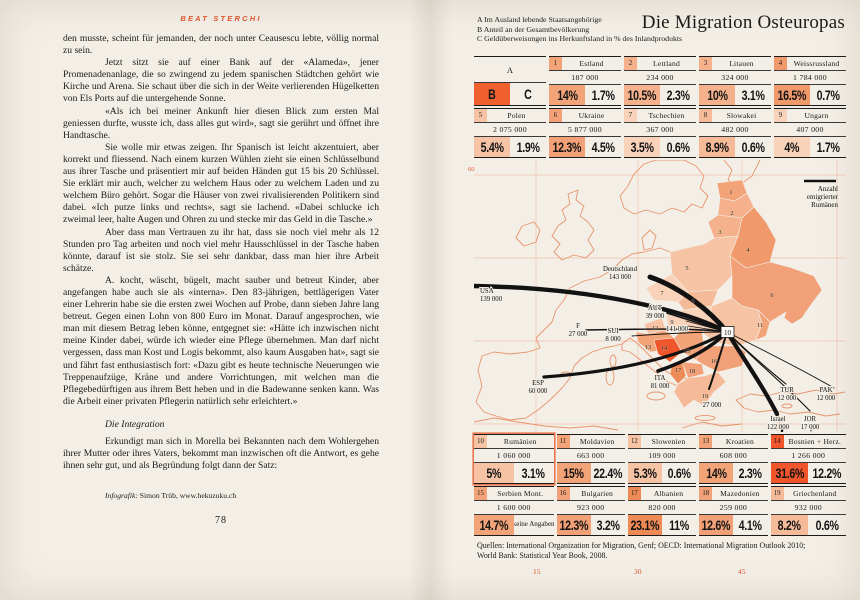 This screenshot has height=600, width=860. What do you see at coordinates (555, 63) in the screenshot?
I see `country-number-badge: 1` at bounding box center [555, 63].